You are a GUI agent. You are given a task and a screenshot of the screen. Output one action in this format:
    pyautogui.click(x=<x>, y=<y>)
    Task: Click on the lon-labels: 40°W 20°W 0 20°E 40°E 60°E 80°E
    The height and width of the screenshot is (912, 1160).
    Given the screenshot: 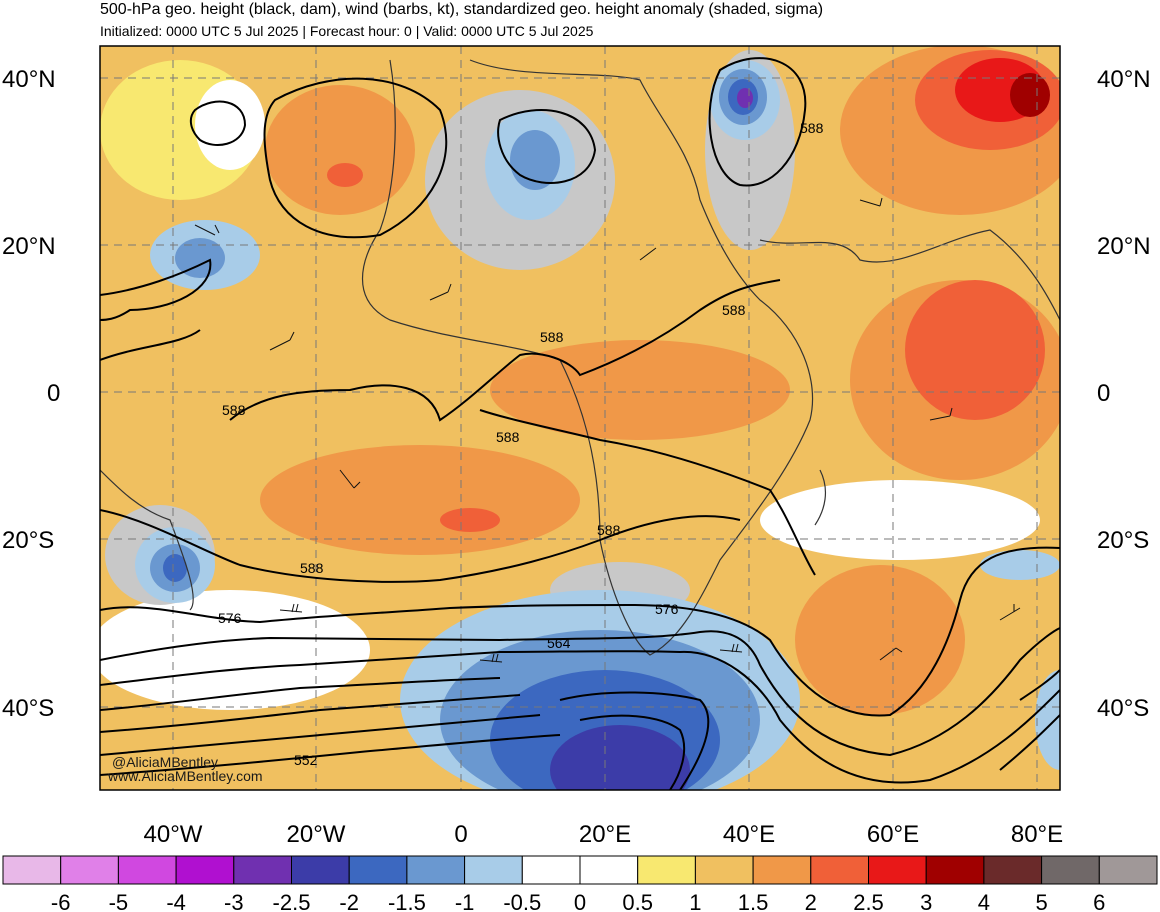 What is the action you would take?
    pyautogui.click(x=604, y=834)
    